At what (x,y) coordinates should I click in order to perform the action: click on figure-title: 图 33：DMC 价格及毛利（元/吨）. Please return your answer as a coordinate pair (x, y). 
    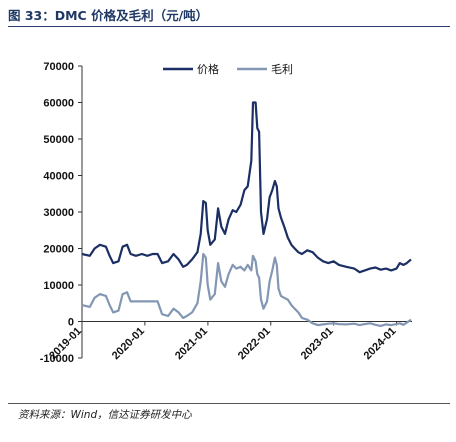
    Looking at the image, I should click on (108, 15).